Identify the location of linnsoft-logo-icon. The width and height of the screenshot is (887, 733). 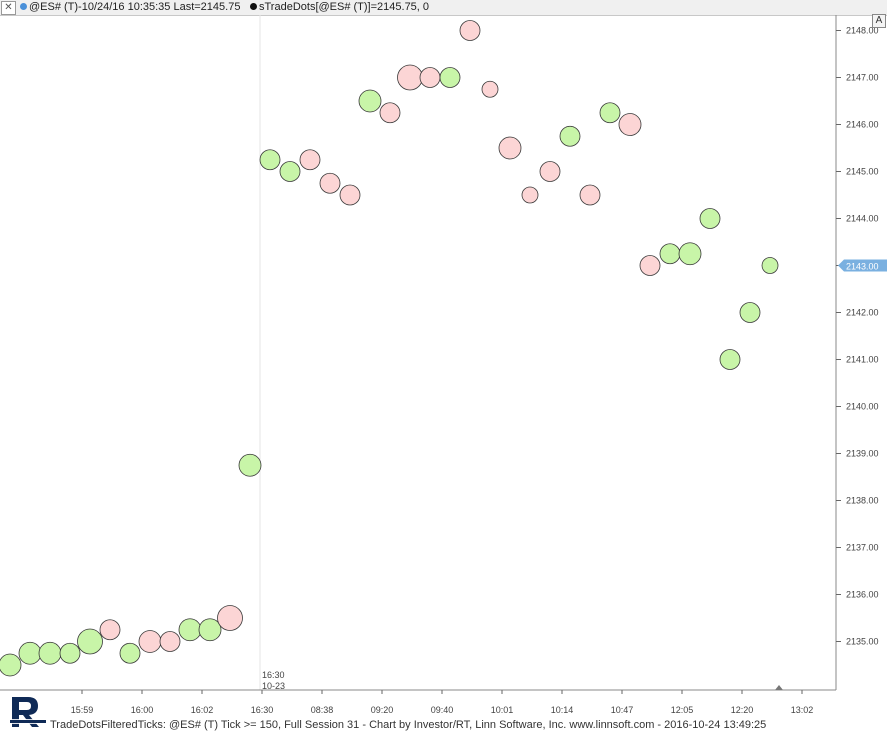
(28, 712).